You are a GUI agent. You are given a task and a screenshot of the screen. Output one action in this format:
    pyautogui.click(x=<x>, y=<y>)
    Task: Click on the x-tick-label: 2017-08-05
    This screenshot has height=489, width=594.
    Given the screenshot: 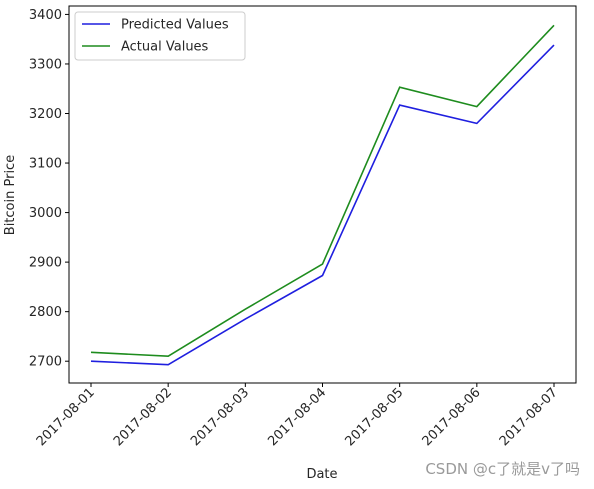 What is the action you would take?
    pyautogui.click(x=374, y=417)
    